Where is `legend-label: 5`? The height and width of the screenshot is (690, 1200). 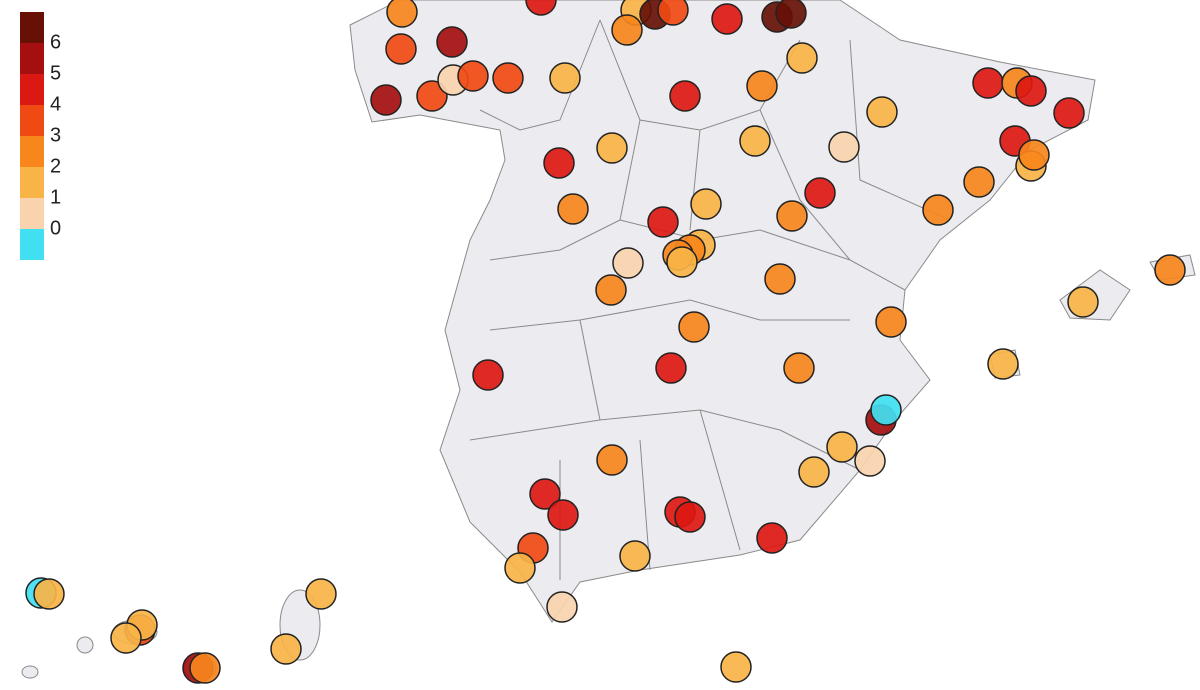
legend-label: 5 is located at coordinates (55, 73).